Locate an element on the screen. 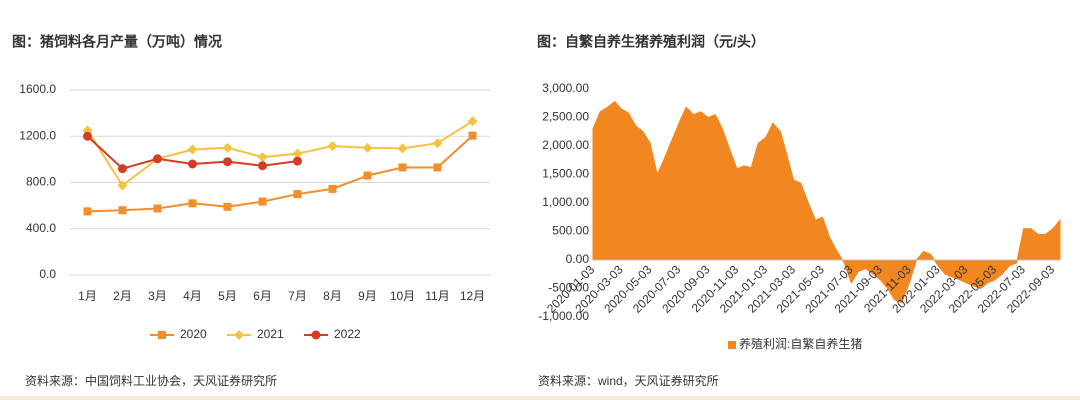 The image size is (1080, 400). x-tick-label: 1月 is located at coordinates (87, 296).